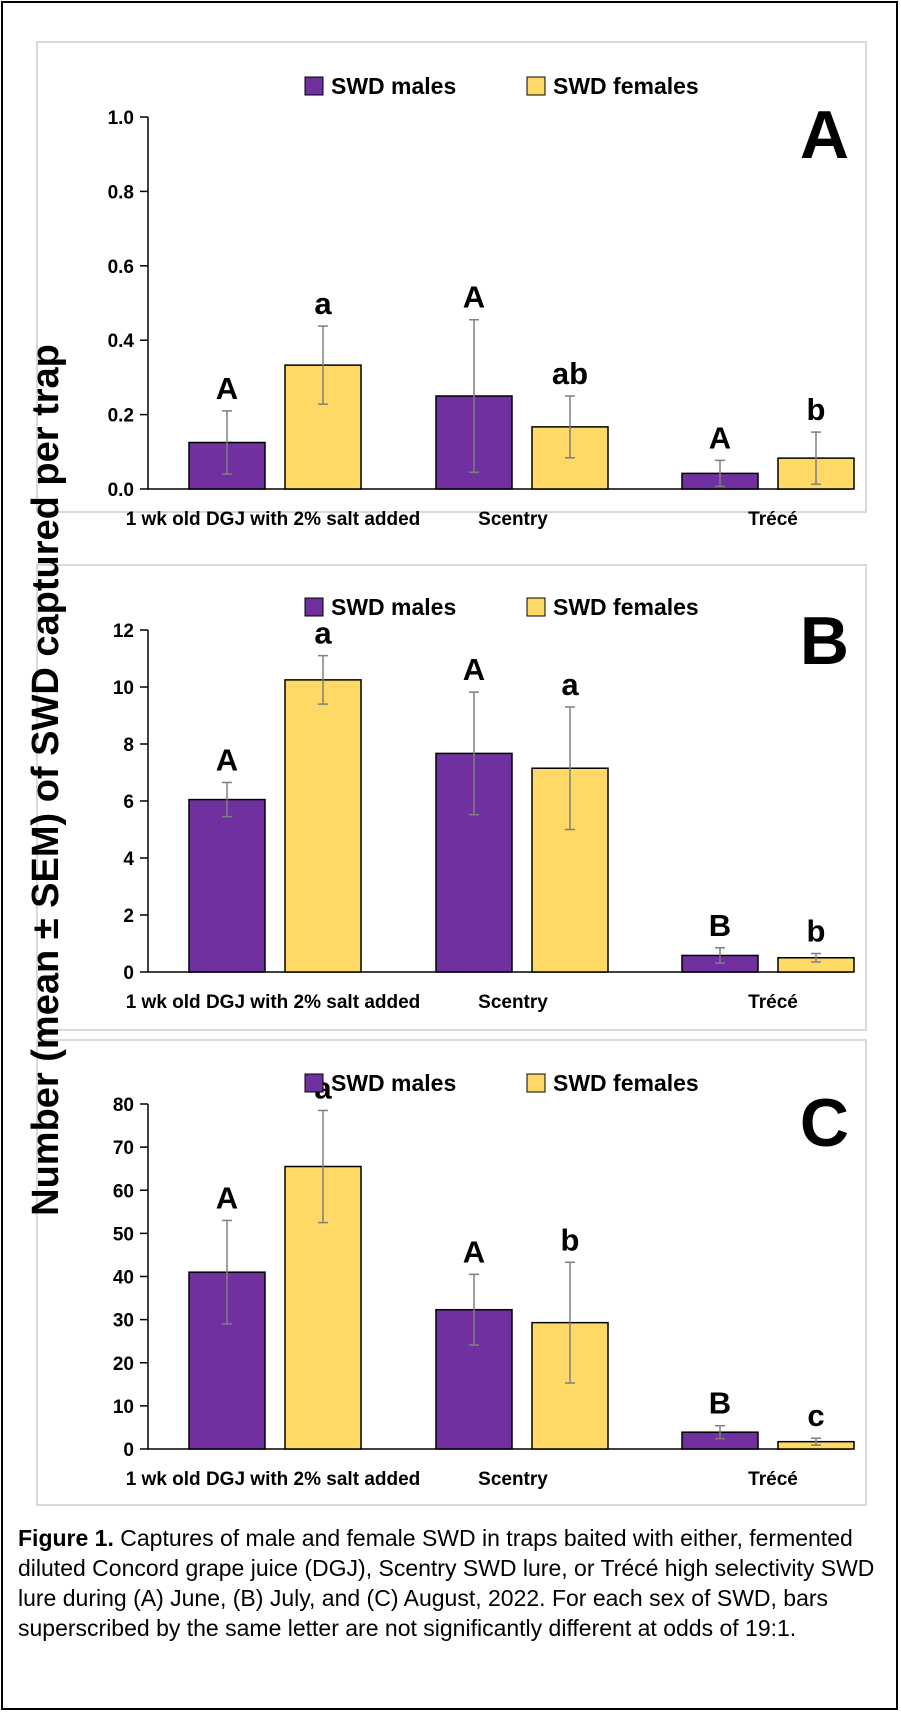 This screenshot has height=1713, width=901. What do you see at coordinates (128, 802) in the screenshot?
I see `y-tick-label: 6` at bounding box center [128, 802].